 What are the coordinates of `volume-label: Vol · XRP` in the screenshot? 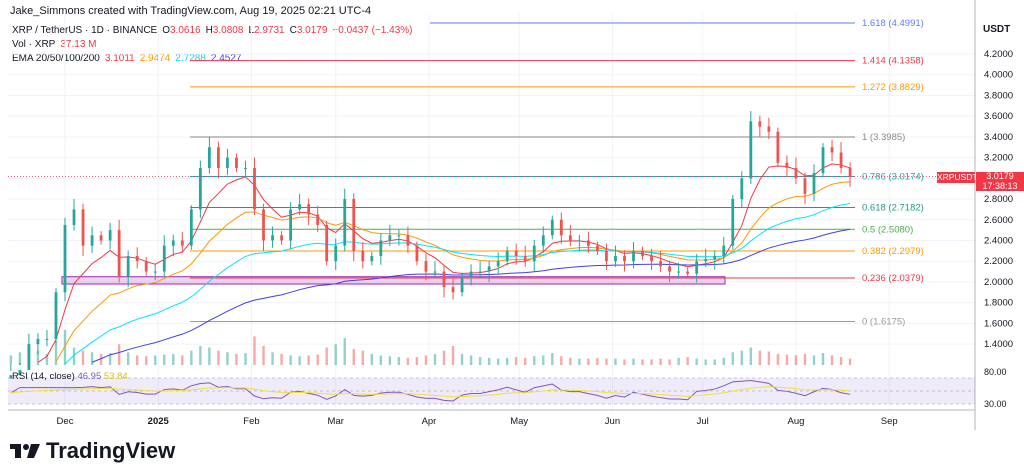 It's located at (34, 44).